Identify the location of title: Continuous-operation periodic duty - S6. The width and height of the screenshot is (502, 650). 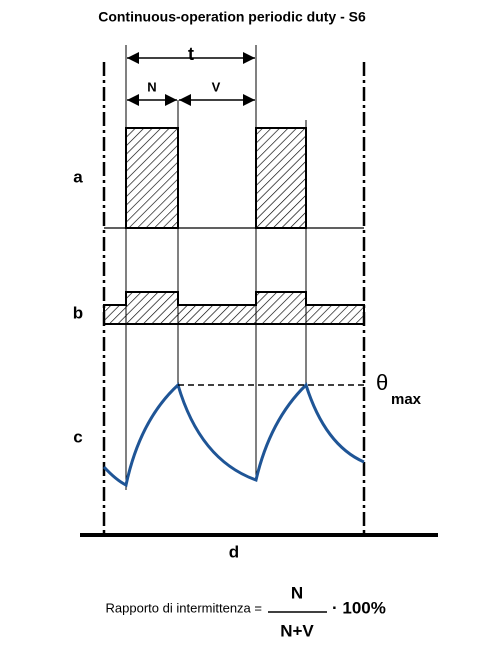
(232, 17).